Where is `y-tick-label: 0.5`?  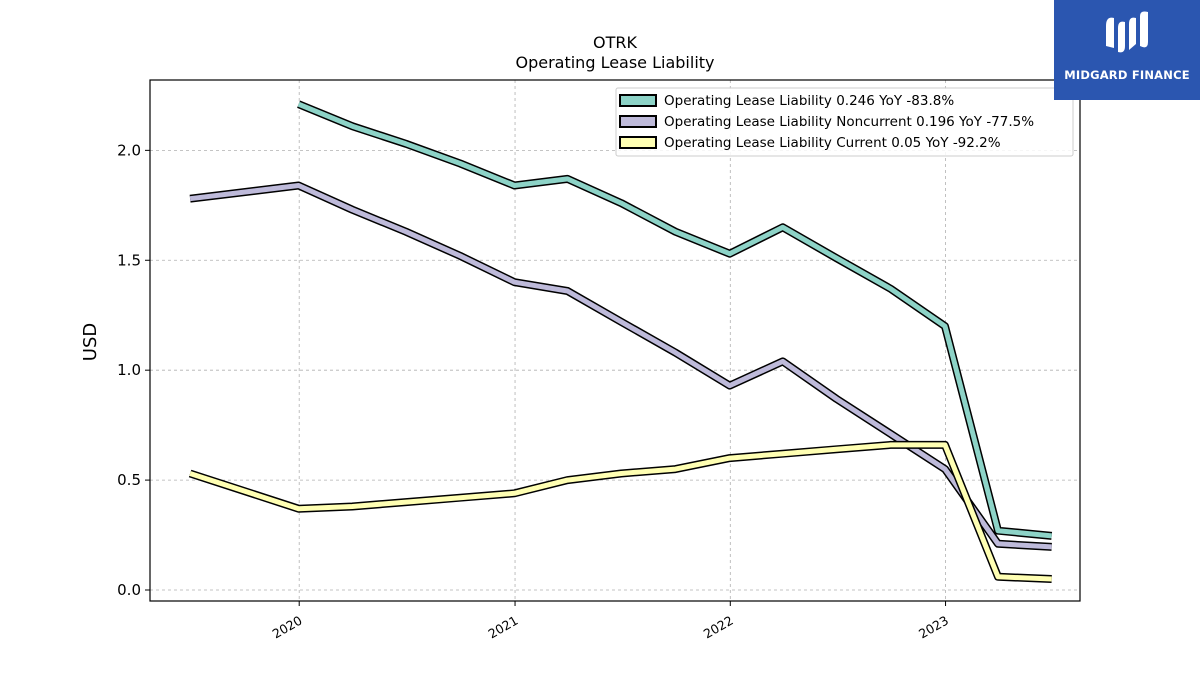 y-tick-label: 0.5 is located at coordinates (129, 480).